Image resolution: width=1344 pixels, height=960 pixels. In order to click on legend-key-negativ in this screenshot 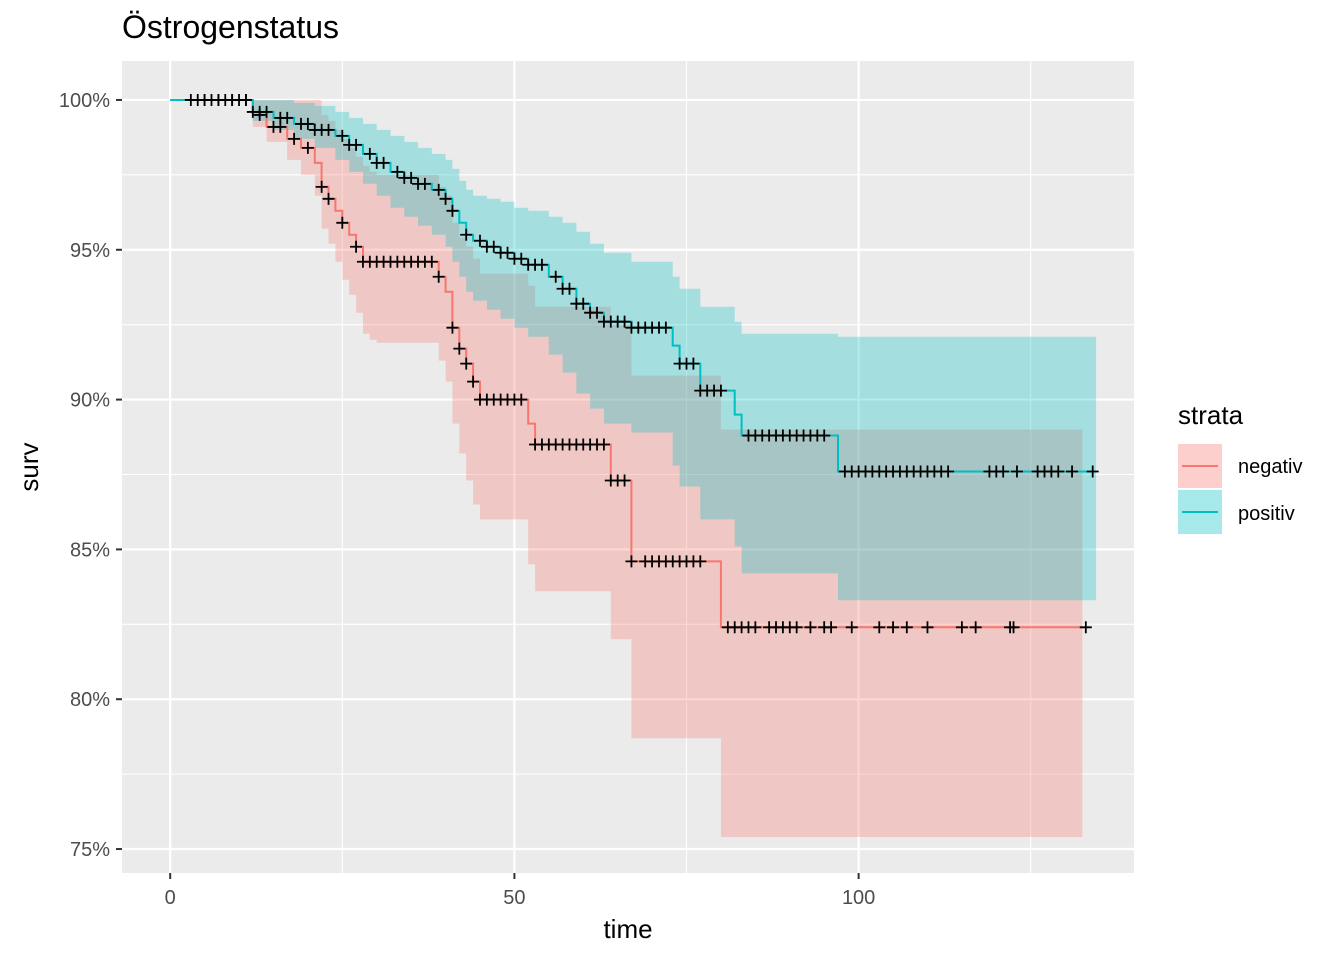, I will do `click(1200, 466)`.